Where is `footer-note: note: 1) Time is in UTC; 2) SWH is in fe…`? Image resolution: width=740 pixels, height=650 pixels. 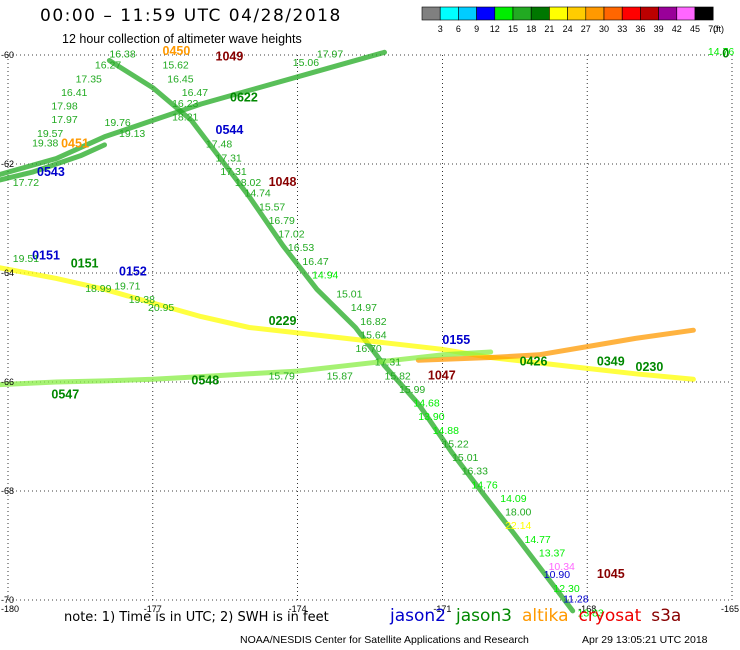
footer-note: note: 1) Time is in UTC; 2) SWH is in fe… is located at coordinates (196, 617).